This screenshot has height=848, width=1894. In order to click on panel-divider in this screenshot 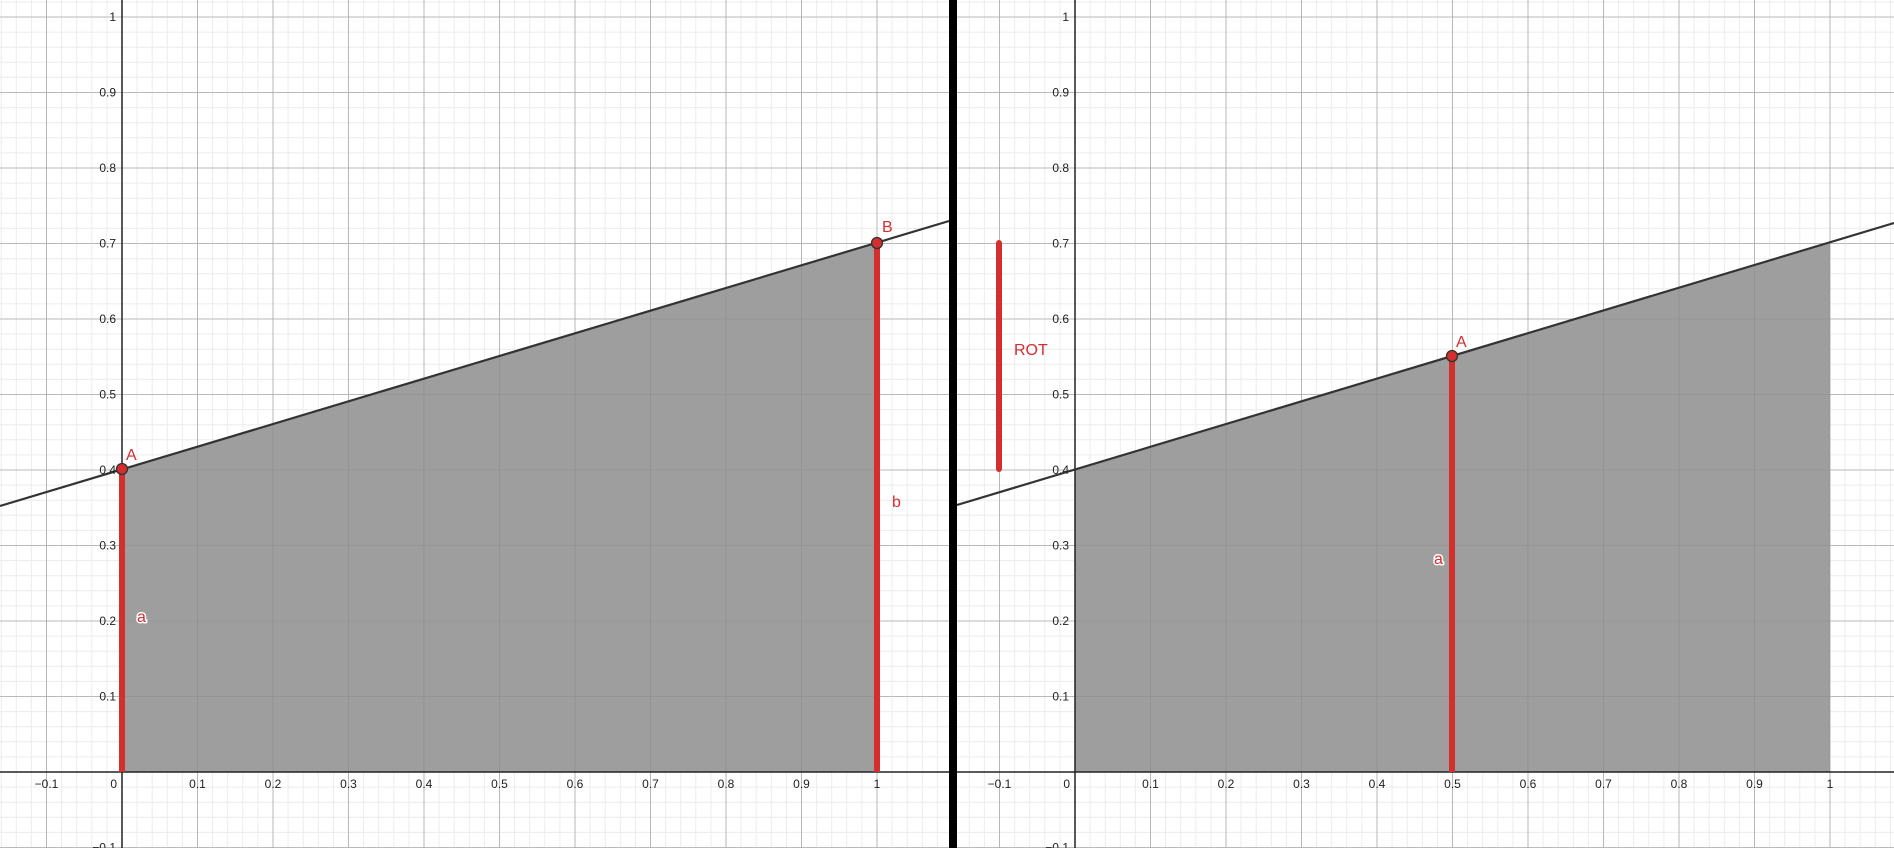, I will do `click(953, 424)`.